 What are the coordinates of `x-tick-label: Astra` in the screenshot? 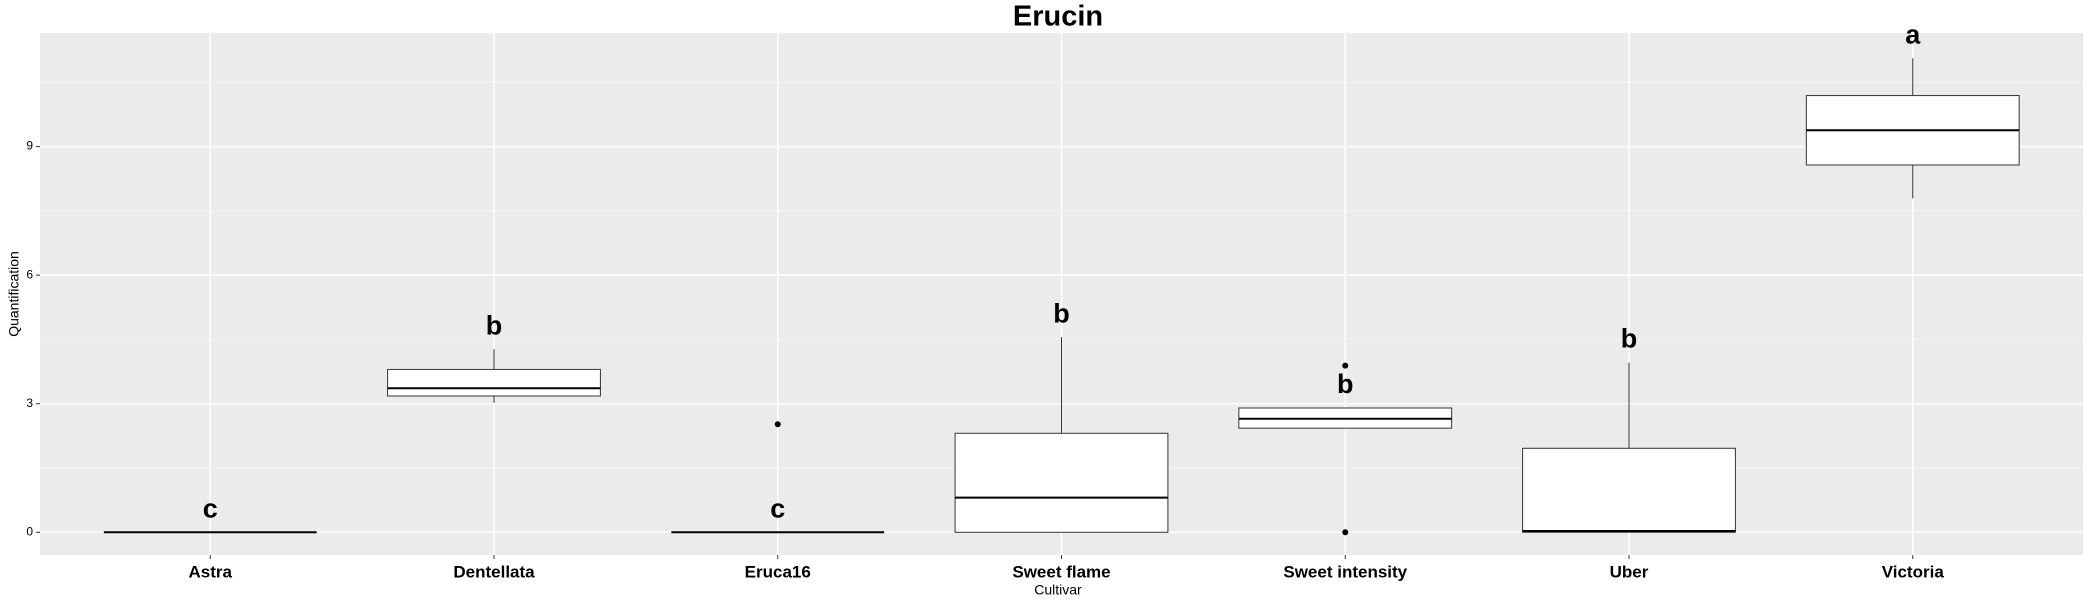 It's located at (211, 571).